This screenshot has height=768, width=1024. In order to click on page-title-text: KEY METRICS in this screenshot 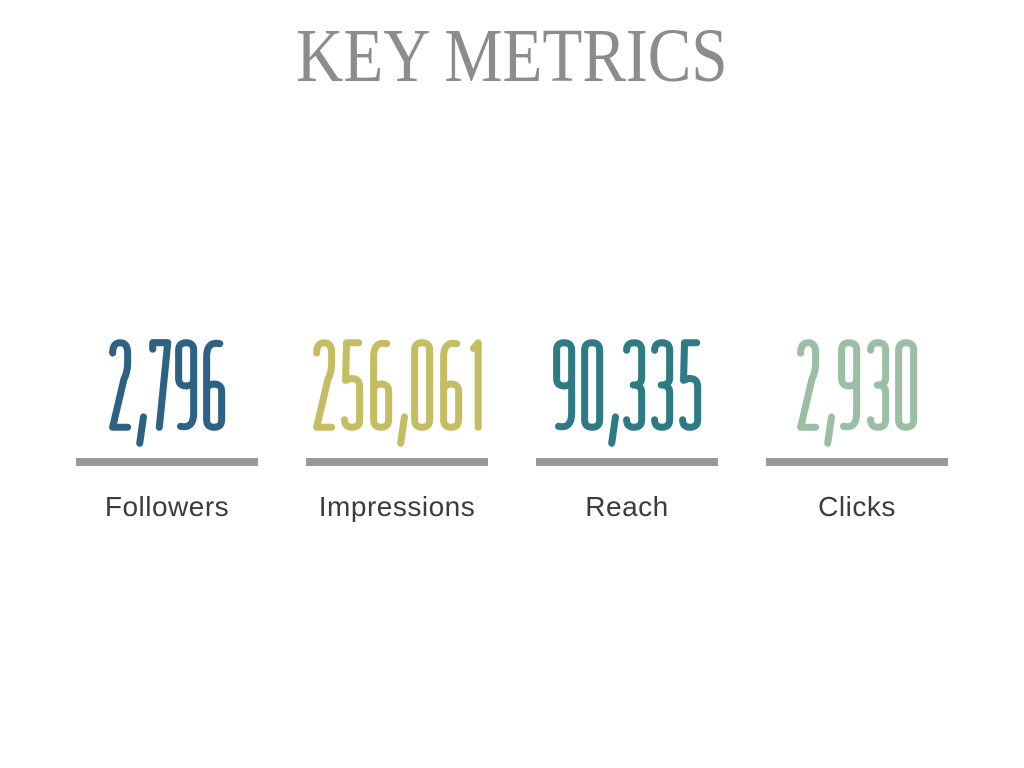, I will do `click(512, 56)`.